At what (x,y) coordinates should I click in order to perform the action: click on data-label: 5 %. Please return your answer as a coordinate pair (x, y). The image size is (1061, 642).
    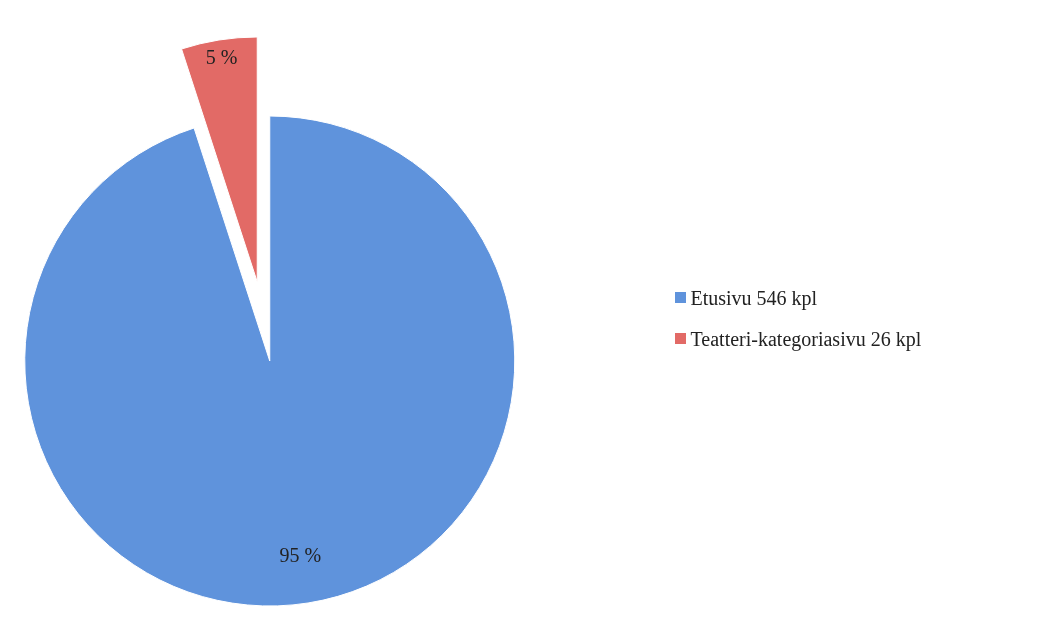
    Looking at the image, I should click on (221, 56).